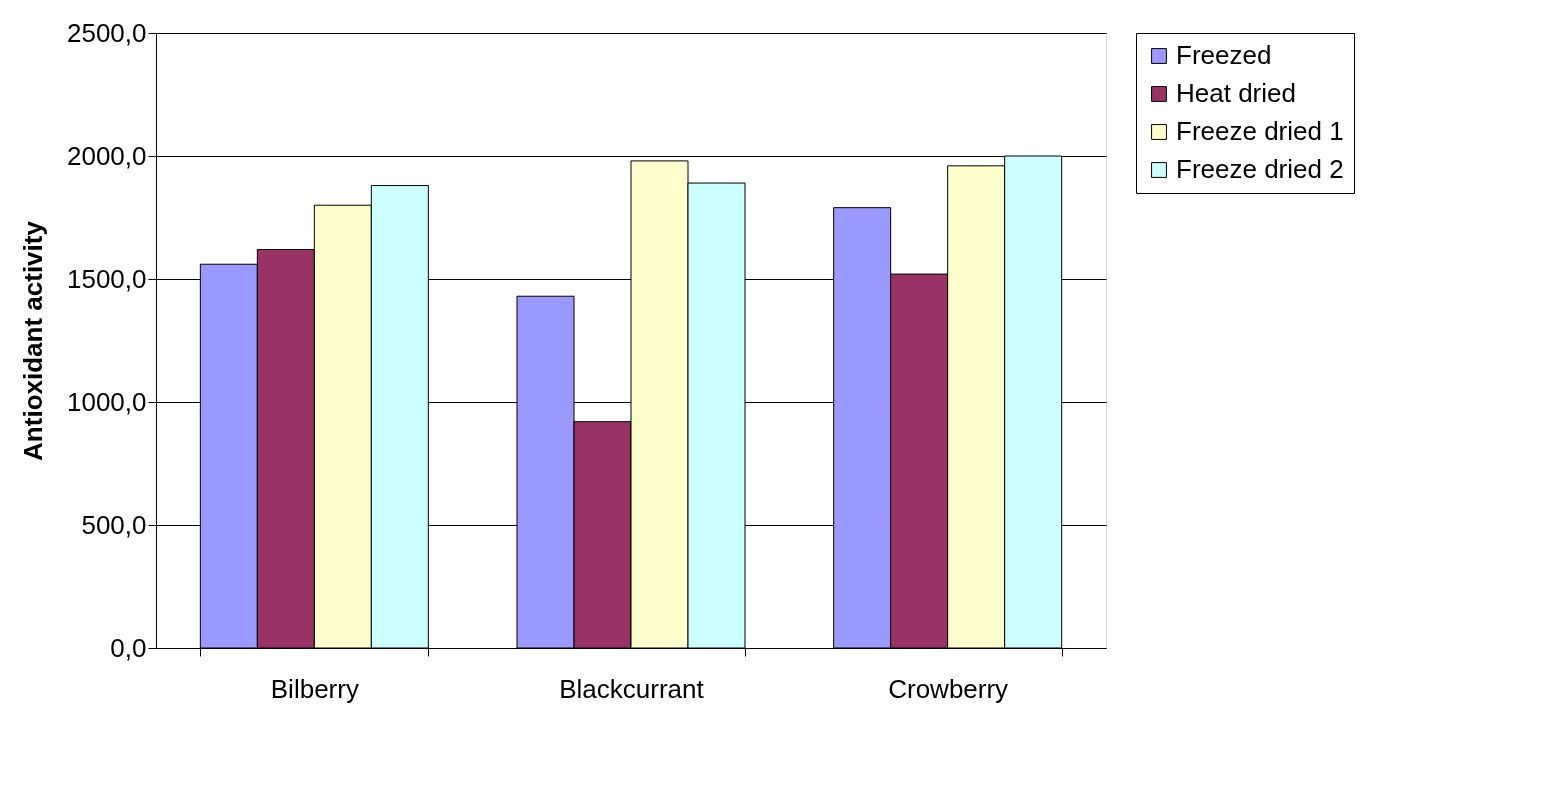  Describe the element at coordinates (314, 688) in the screenshot. I see `x-tick-label: Bilberry` at that location.